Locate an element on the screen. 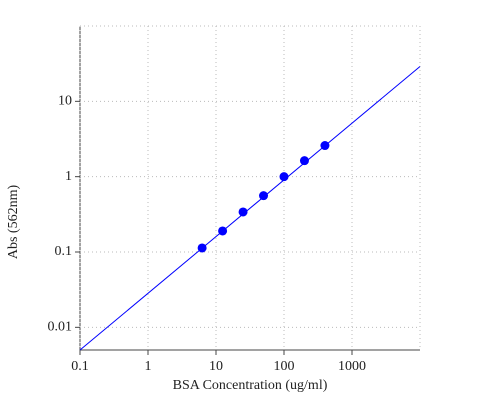  y-axis-label: Abs (562nm) is located at coordinates (13, 222).